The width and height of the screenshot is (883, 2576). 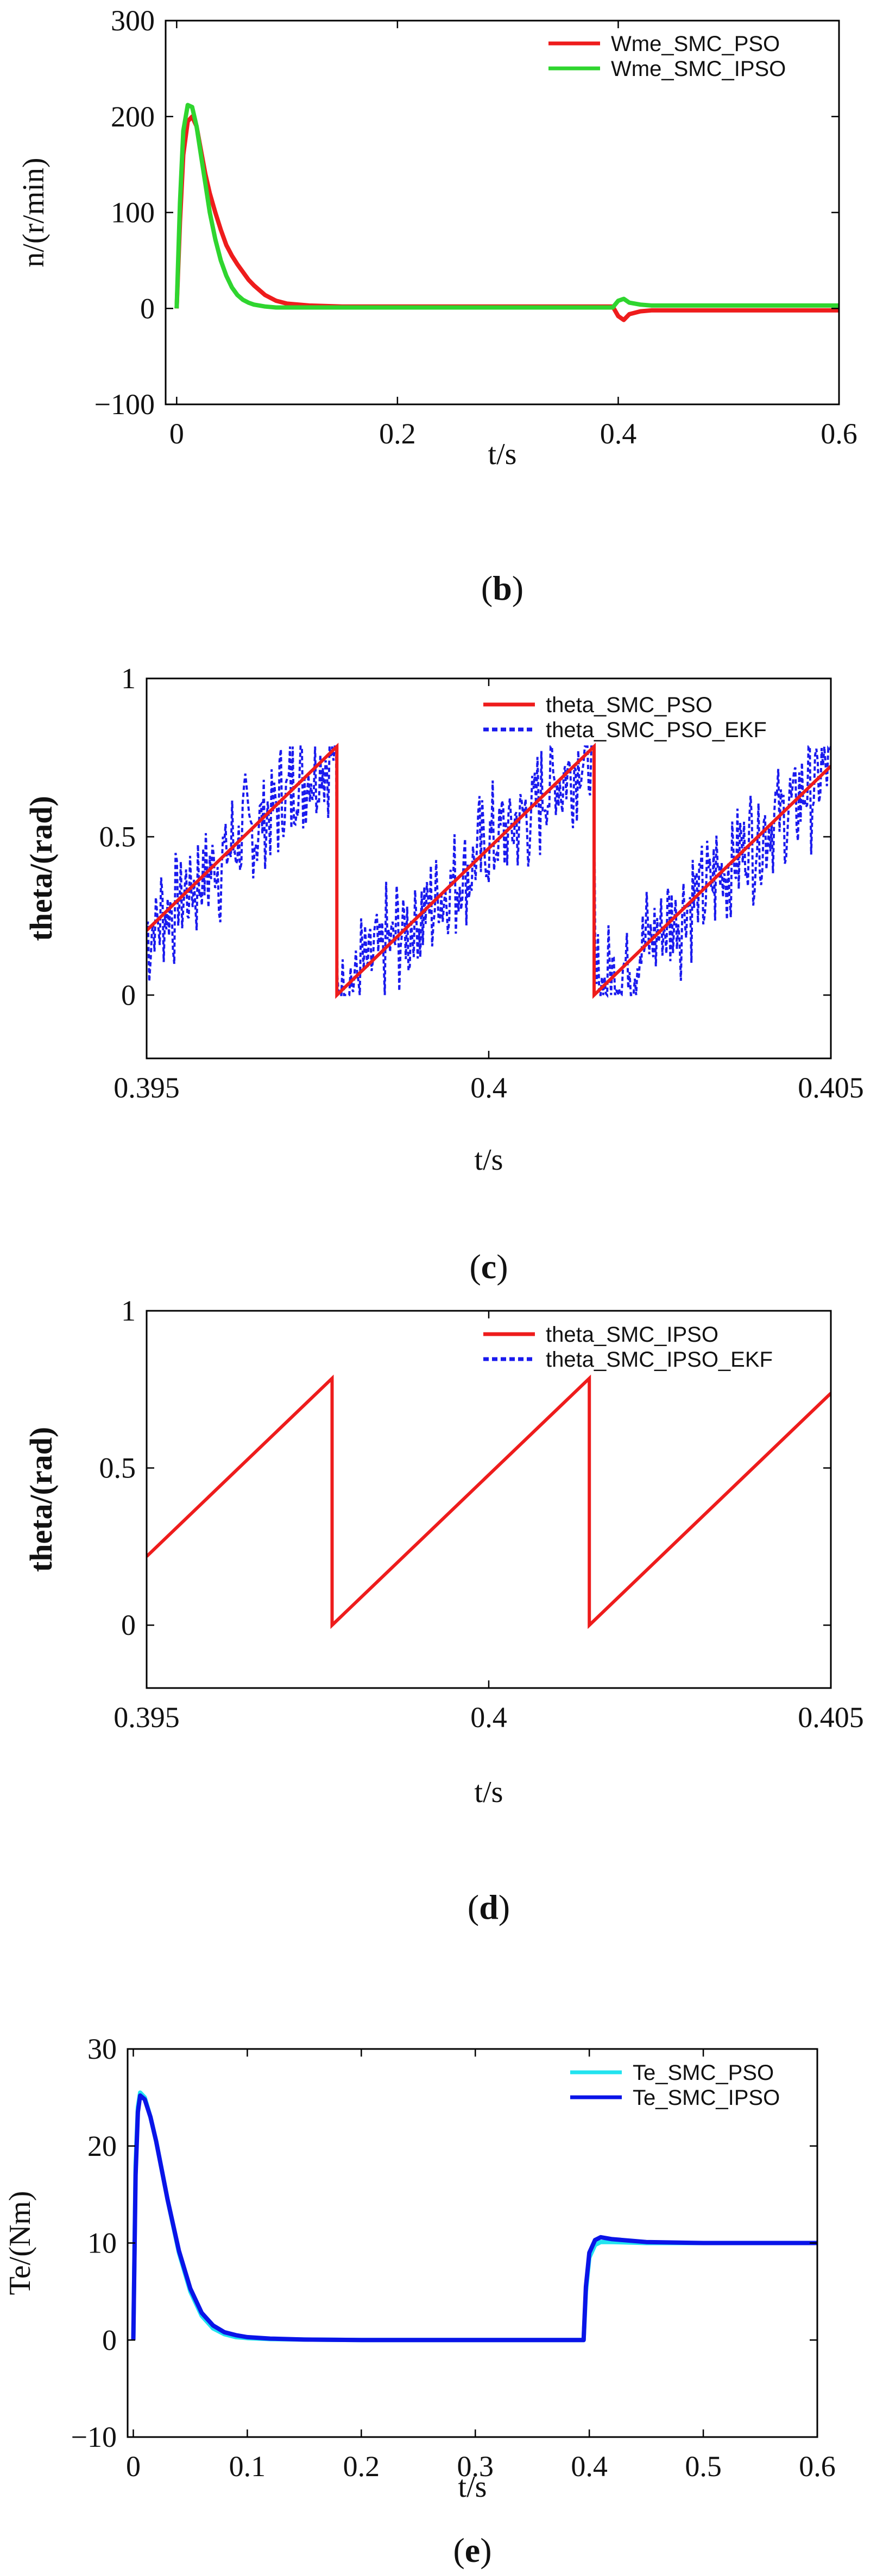 I want to click on series-line-Te_SMC_PSO, so click(x=474, y=2216).